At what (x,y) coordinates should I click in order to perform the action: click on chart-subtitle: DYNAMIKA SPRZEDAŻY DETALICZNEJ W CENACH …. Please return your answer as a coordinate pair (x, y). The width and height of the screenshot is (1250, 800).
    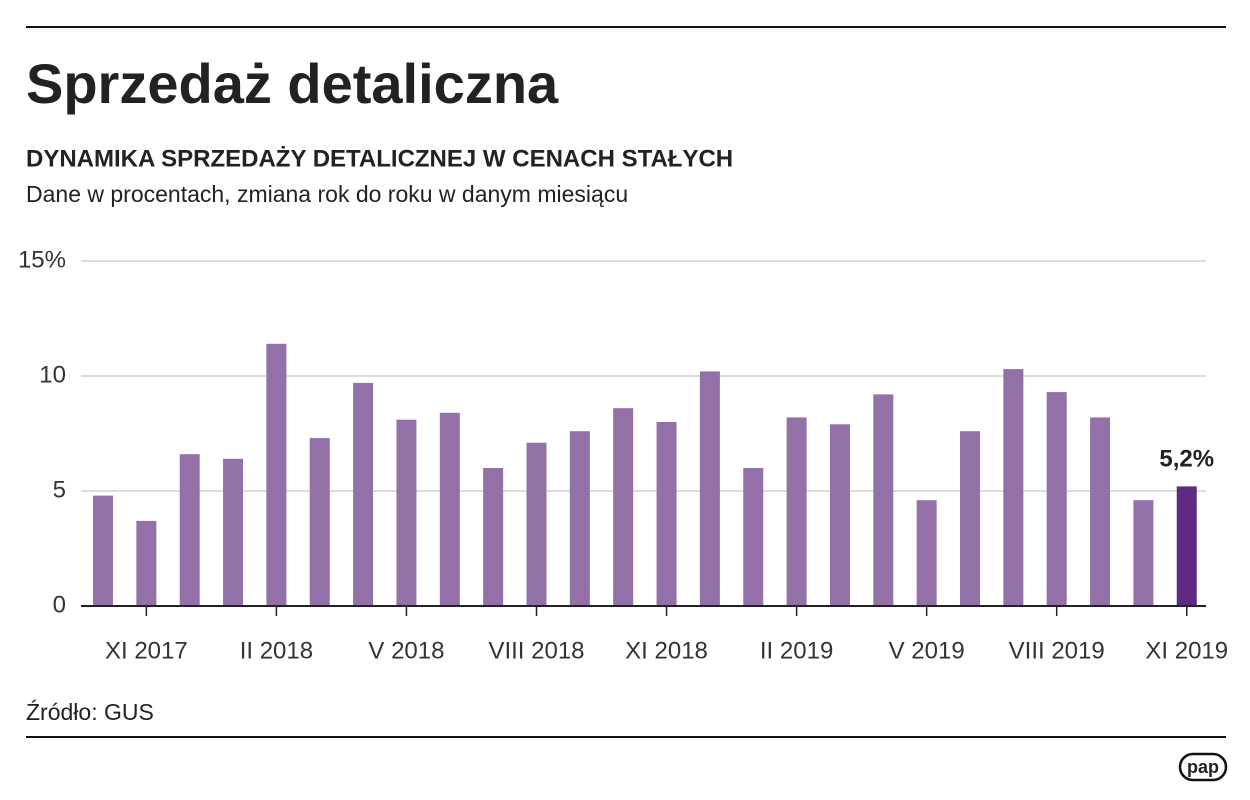
    Looking at the image, I should click on (379, 158).